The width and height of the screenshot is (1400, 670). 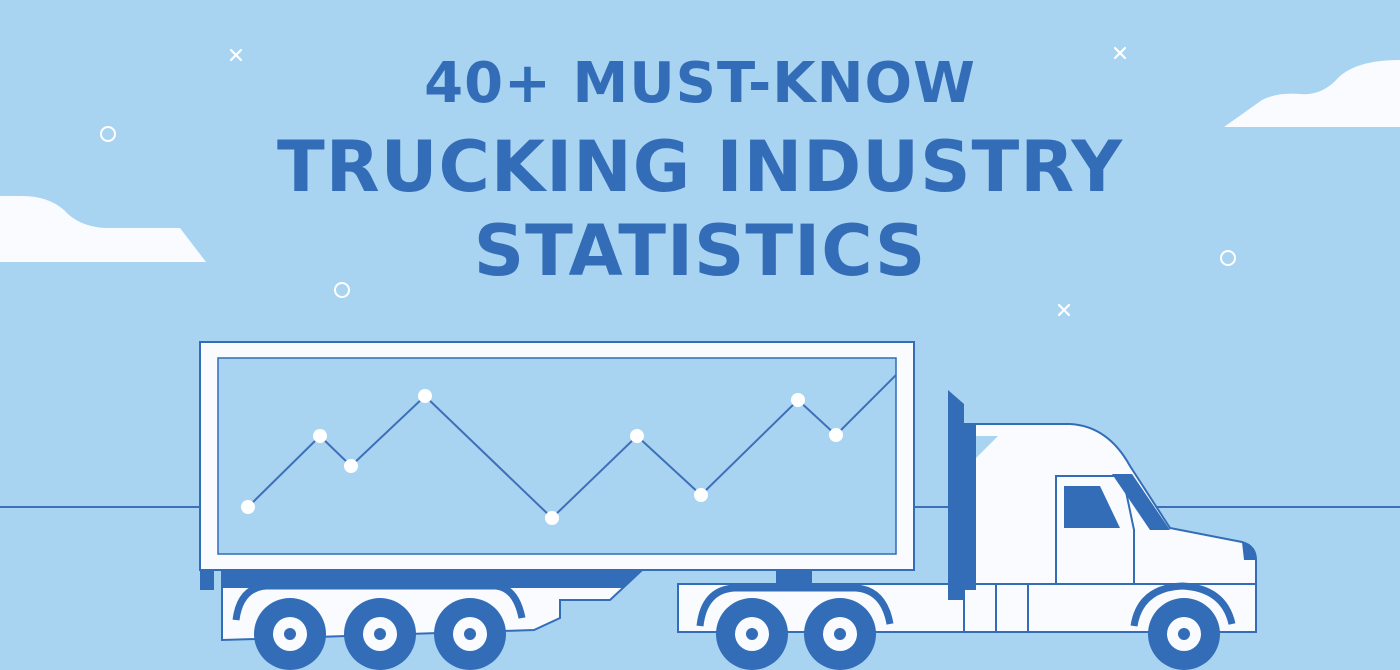 What do you see at coordinates (700, 83) in the screenshot?
I see `title-line-1: 40+ MUST-KNOW` at bounding box center [700, 83].